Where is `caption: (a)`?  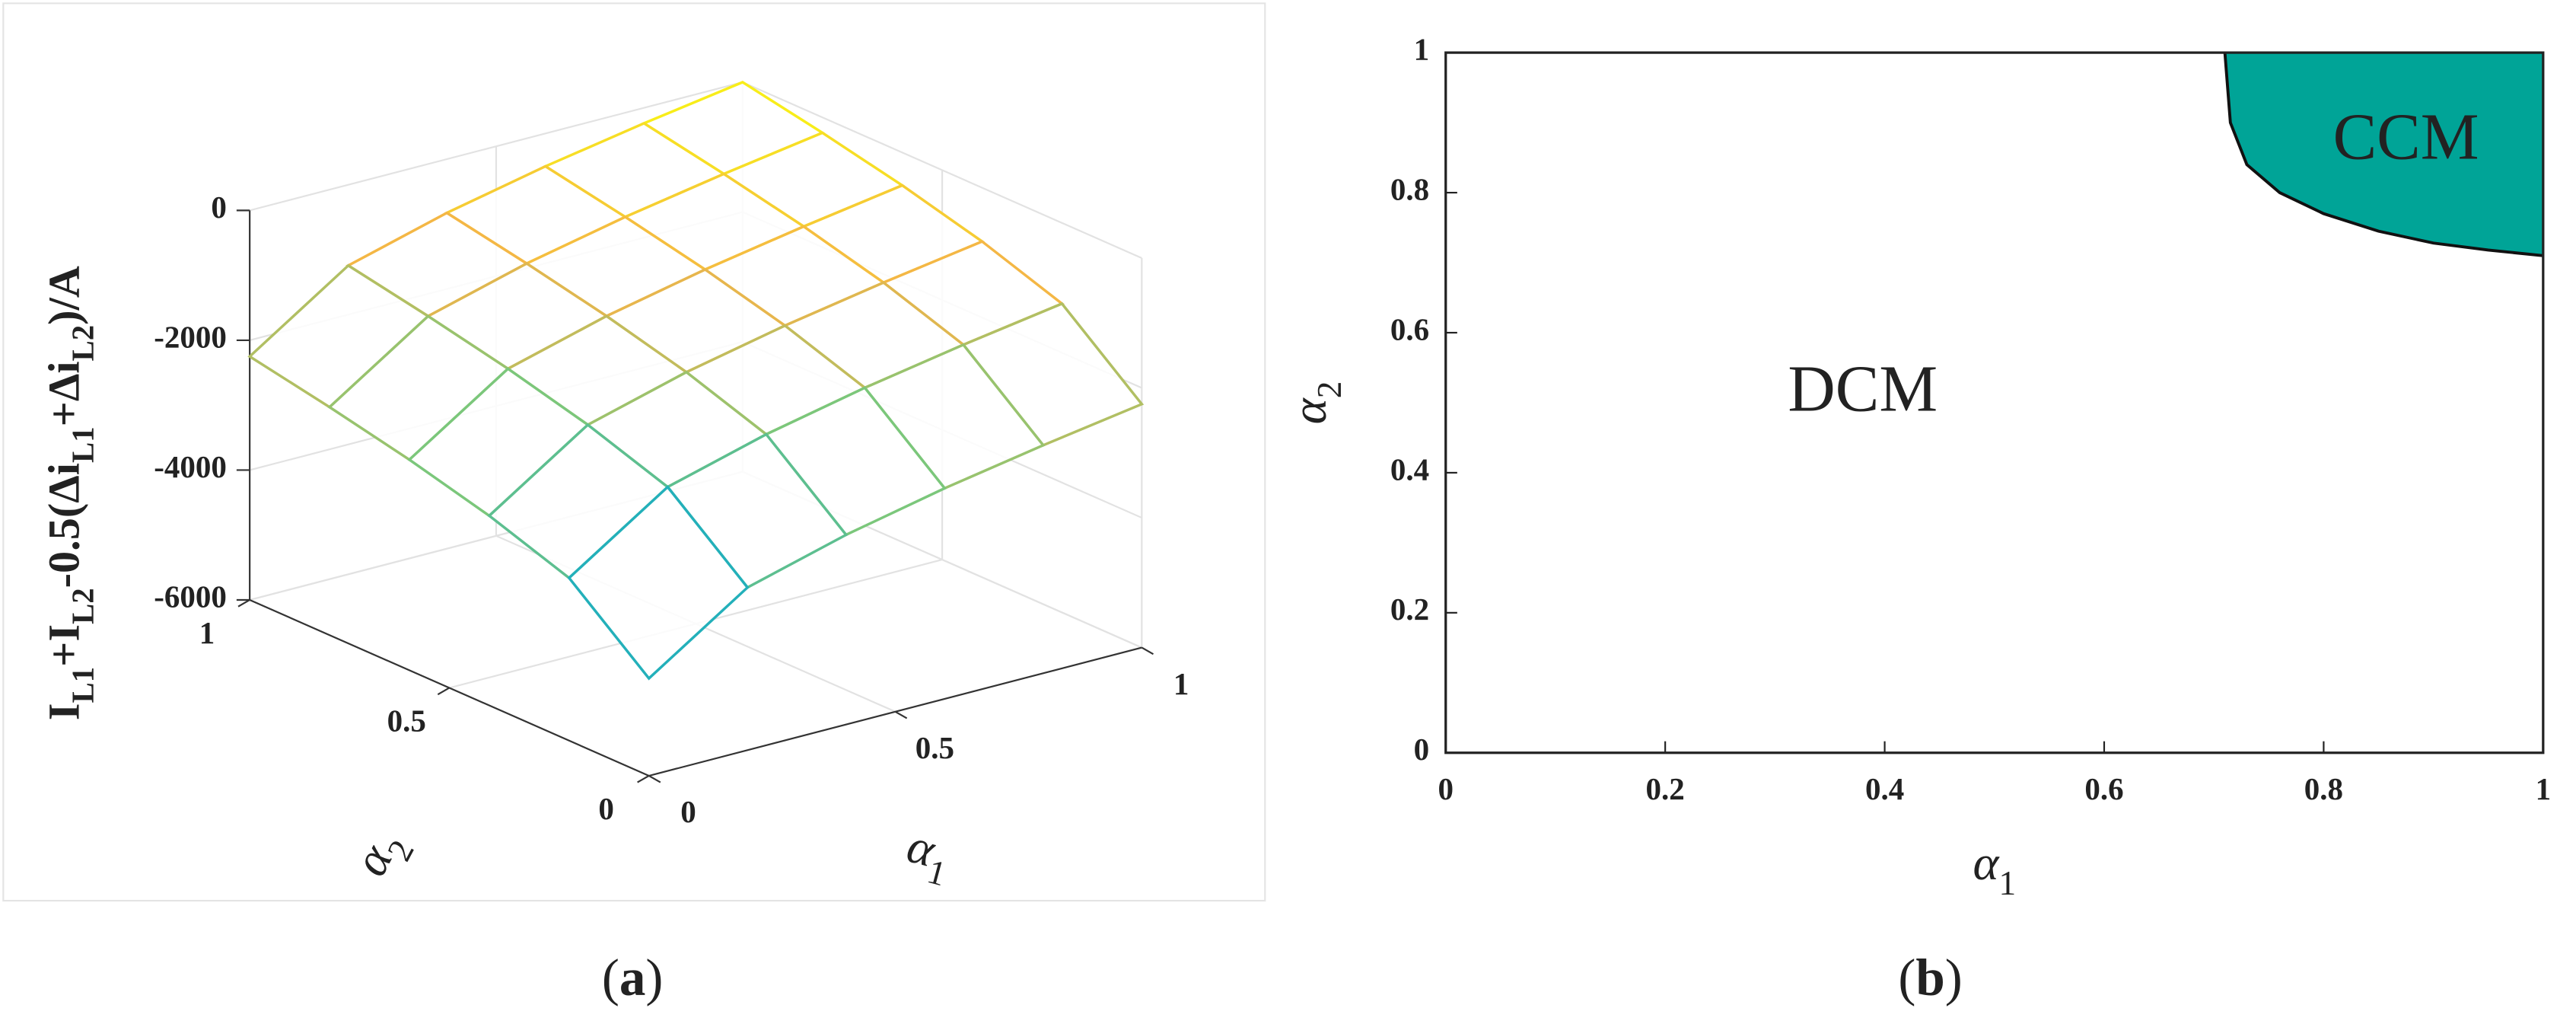
caption: (a) is located at coordinates (633, 977).